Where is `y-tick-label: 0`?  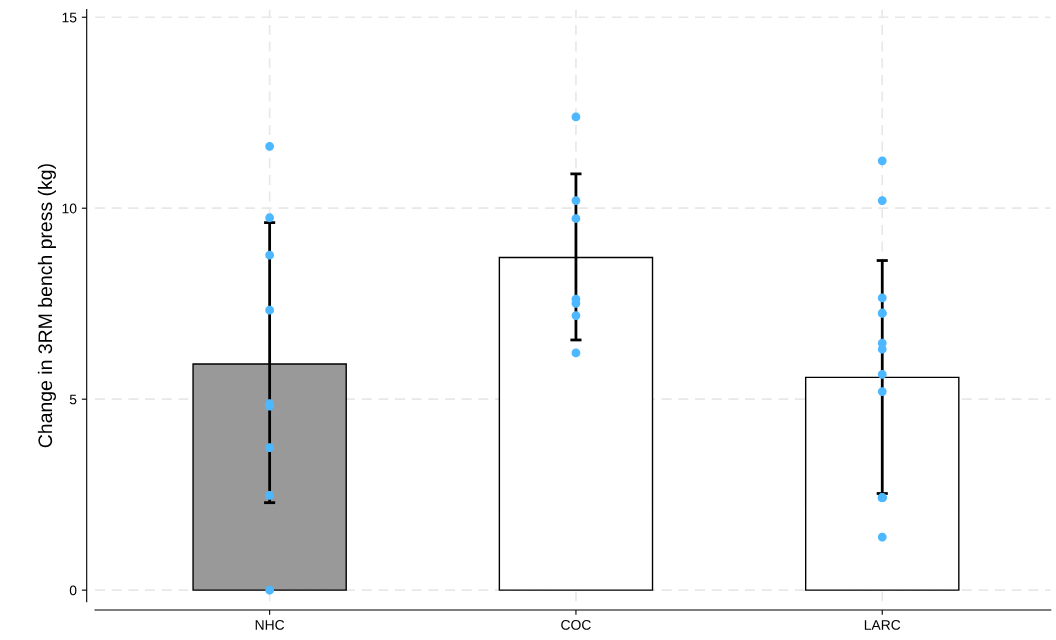 y-tick-label: 0 is located at coordinates (73, 590).